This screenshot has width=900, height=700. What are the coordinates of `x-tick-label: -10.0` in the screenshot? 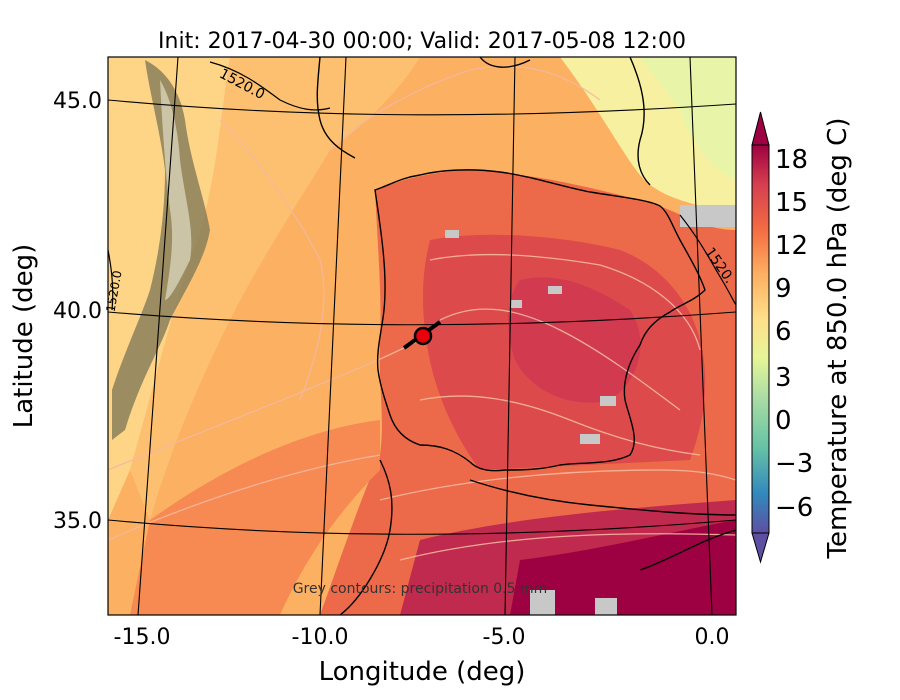 It's located at (320, 637).